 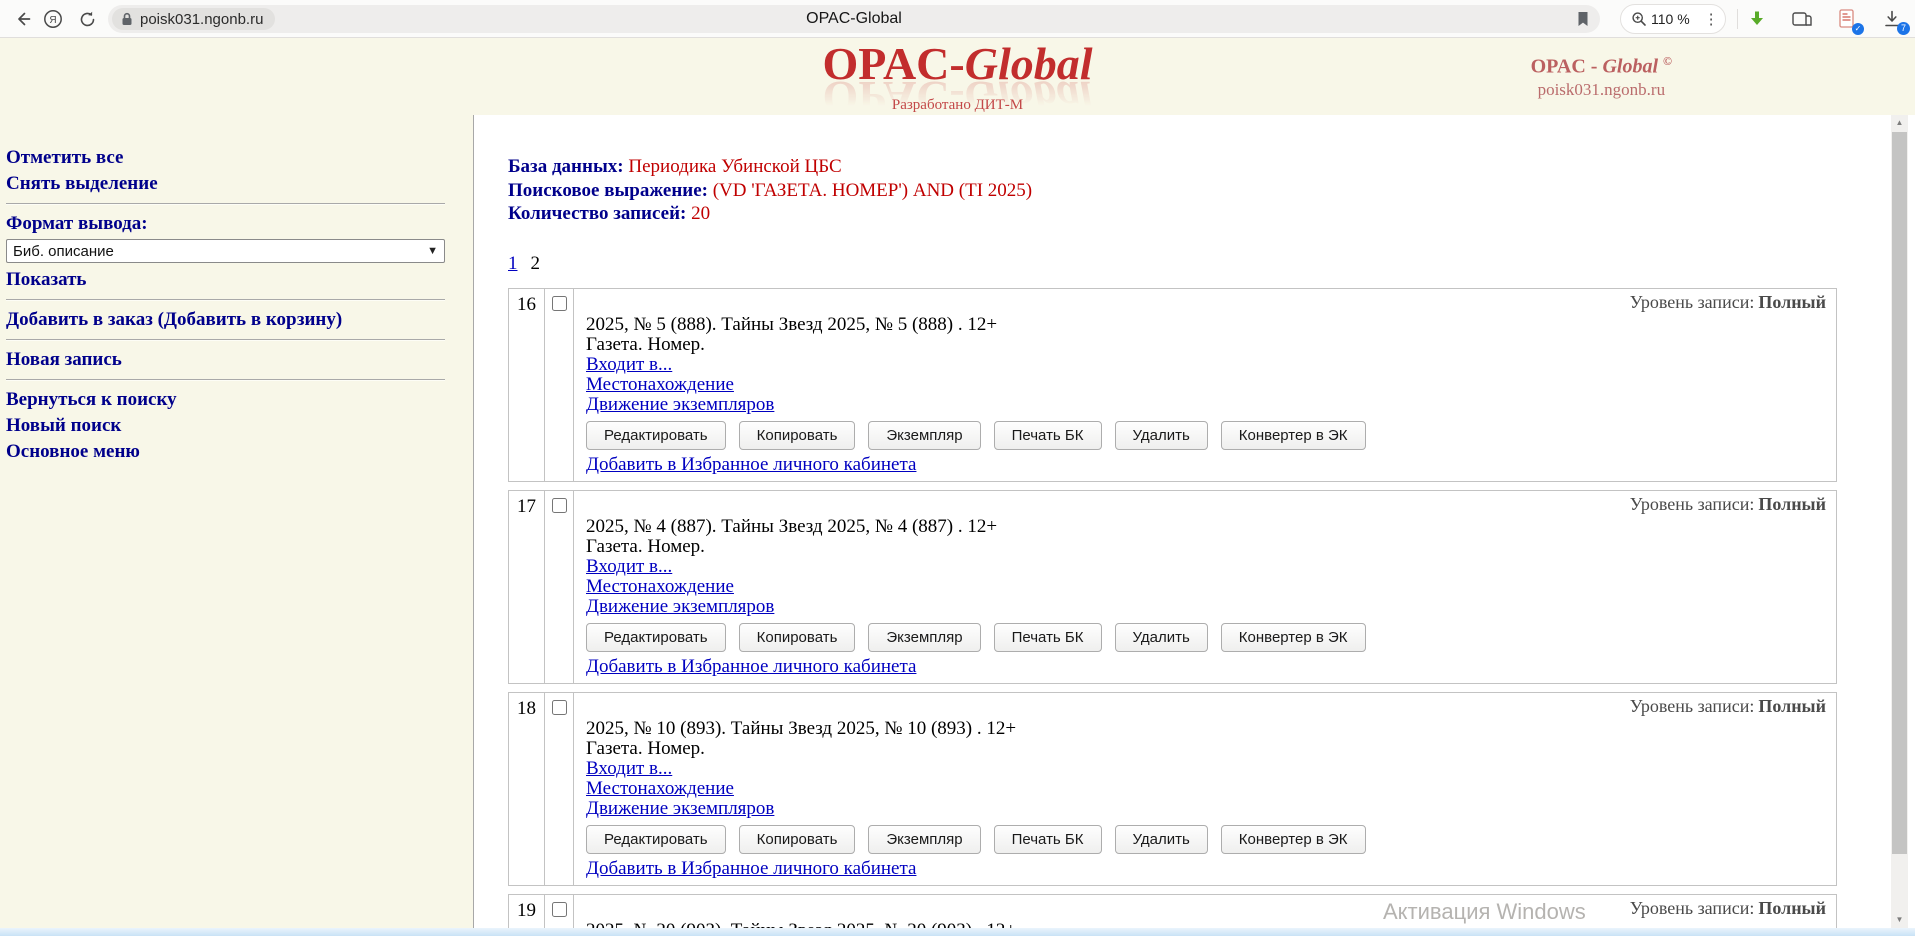 What do you see at coordinates (527, 915) in the screenshot?
I see `record-number: 19` at bounding box center [527, 915].